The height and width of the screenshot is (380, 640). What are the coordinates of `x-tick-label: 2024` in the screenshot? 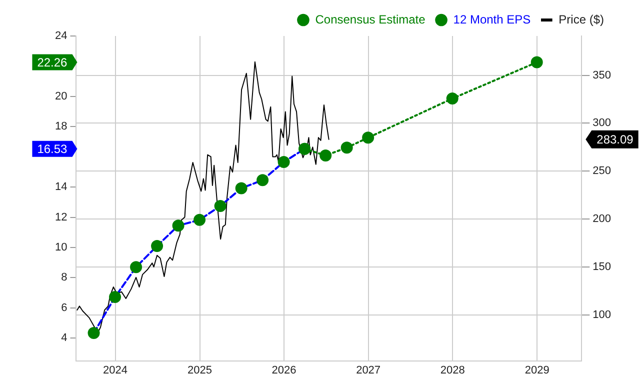 It's located at (115, 370).